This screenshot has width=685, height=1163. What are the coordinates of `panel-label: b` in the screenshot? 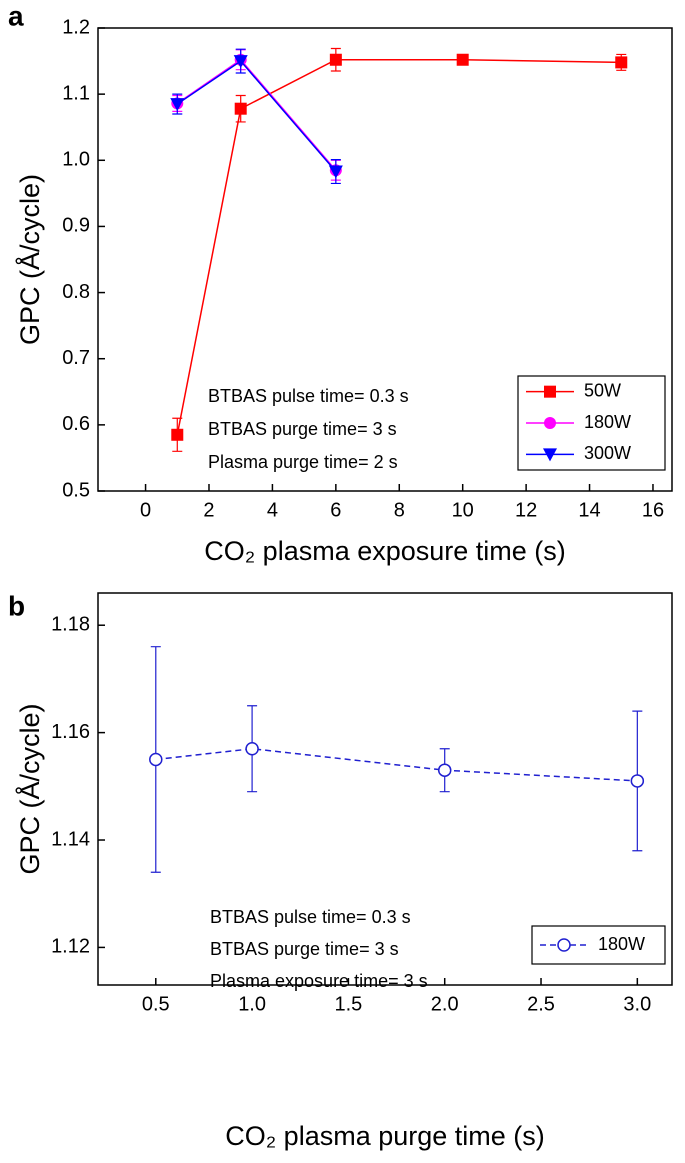 It's located at (16, 605).